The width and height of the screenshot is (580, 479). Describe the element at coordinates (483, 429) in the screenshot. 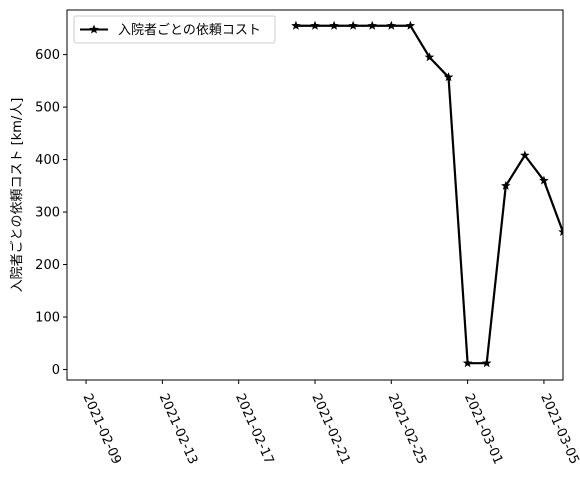

I see `x-tick-label: 2021-03-01` at that location.